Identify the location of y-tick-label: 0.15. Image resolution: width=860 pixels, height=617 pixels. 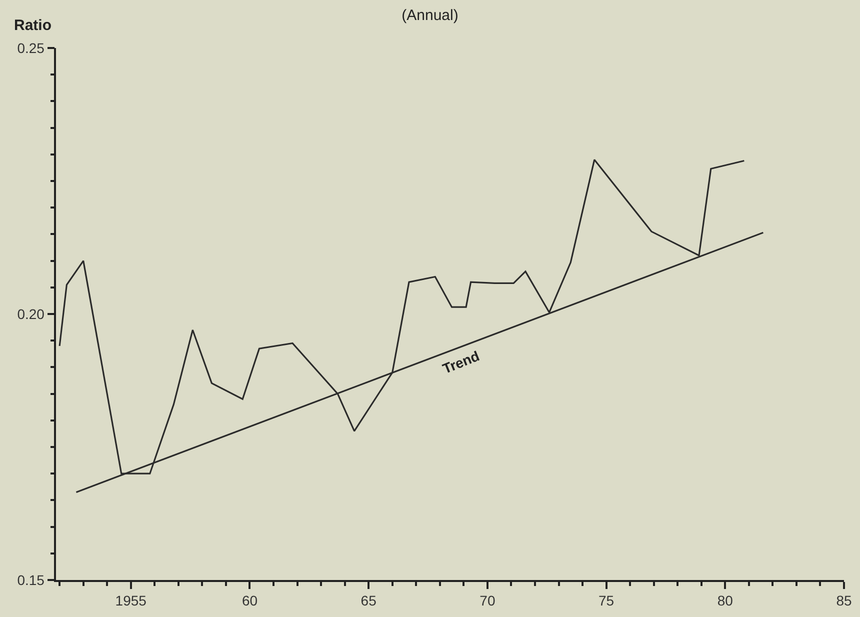
(31, 580).